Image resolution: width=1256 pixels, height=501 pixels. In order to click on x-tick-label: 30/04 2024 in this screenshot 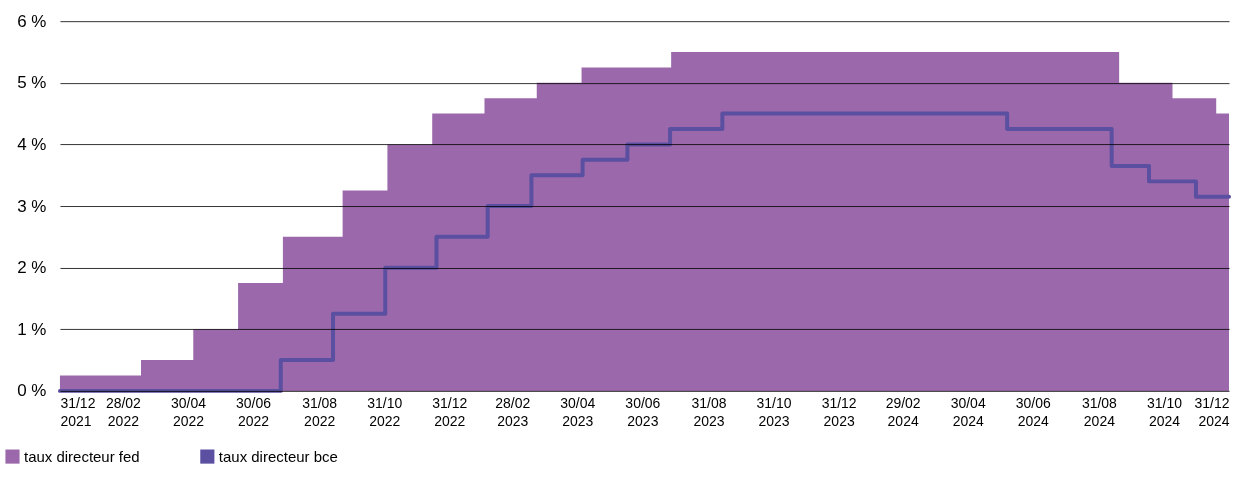, I will do `click(968, 412)`.